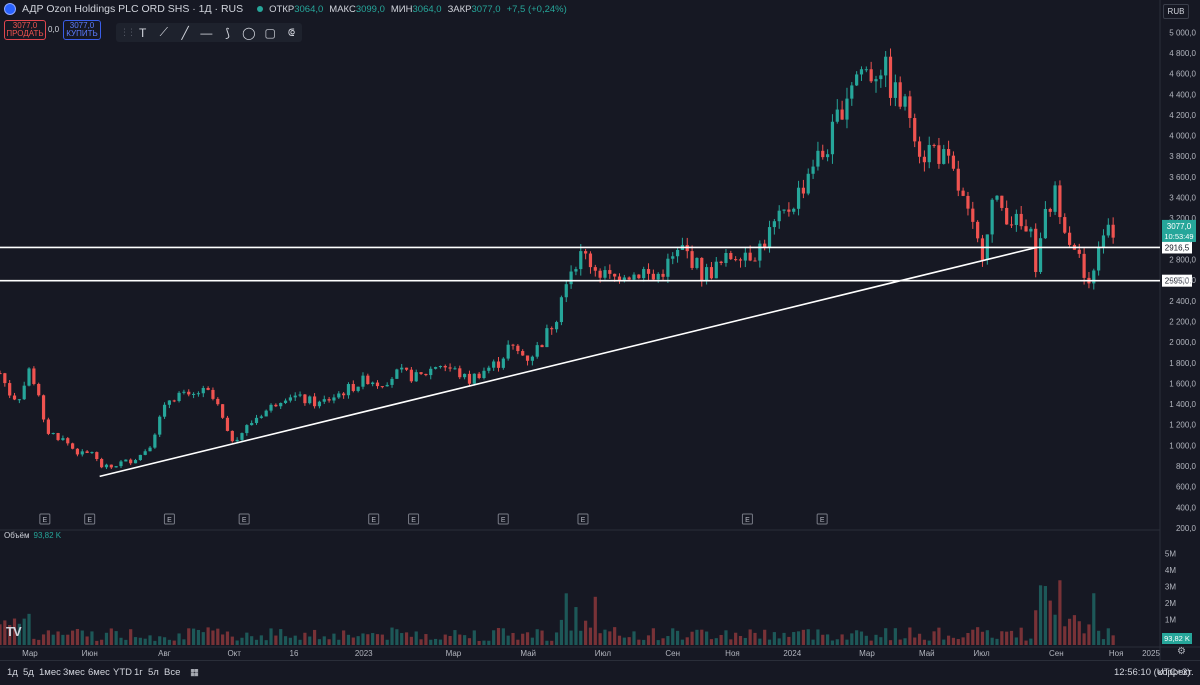 This screenshot has height=685, width=1200. I want to click on tf-1m: 1мес, so click(50, 672).